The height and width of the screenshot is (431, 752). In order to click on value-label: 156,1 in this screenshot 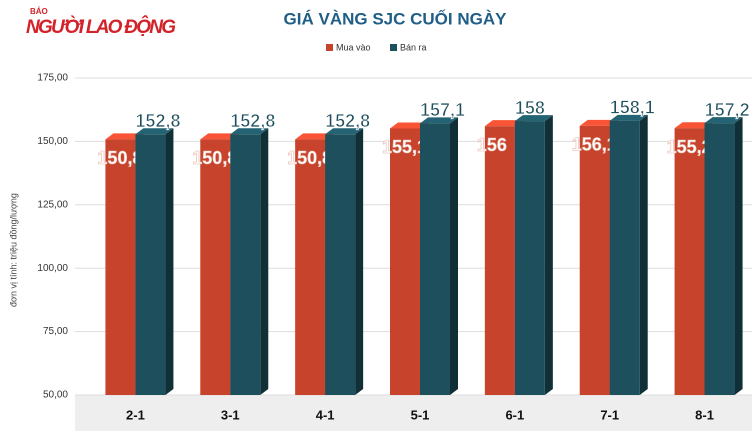, I will do `click(594, 145)`.